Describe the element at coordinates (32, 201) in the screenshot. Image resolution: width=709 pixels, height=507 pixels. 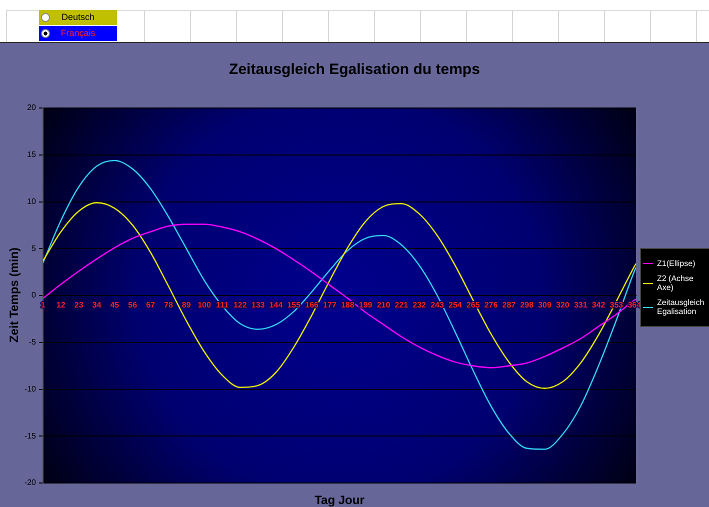
I see `y-tick-label: 10` at that location.